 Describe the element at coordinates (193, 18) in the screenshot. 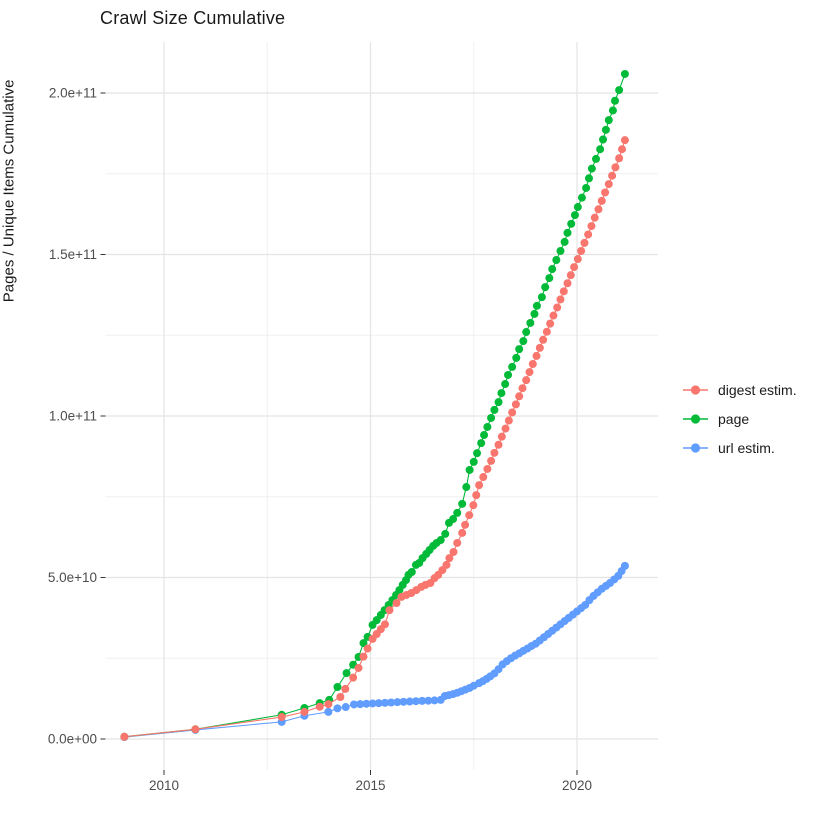

I see `page-title: Crawl Size Cumulative` at that location.